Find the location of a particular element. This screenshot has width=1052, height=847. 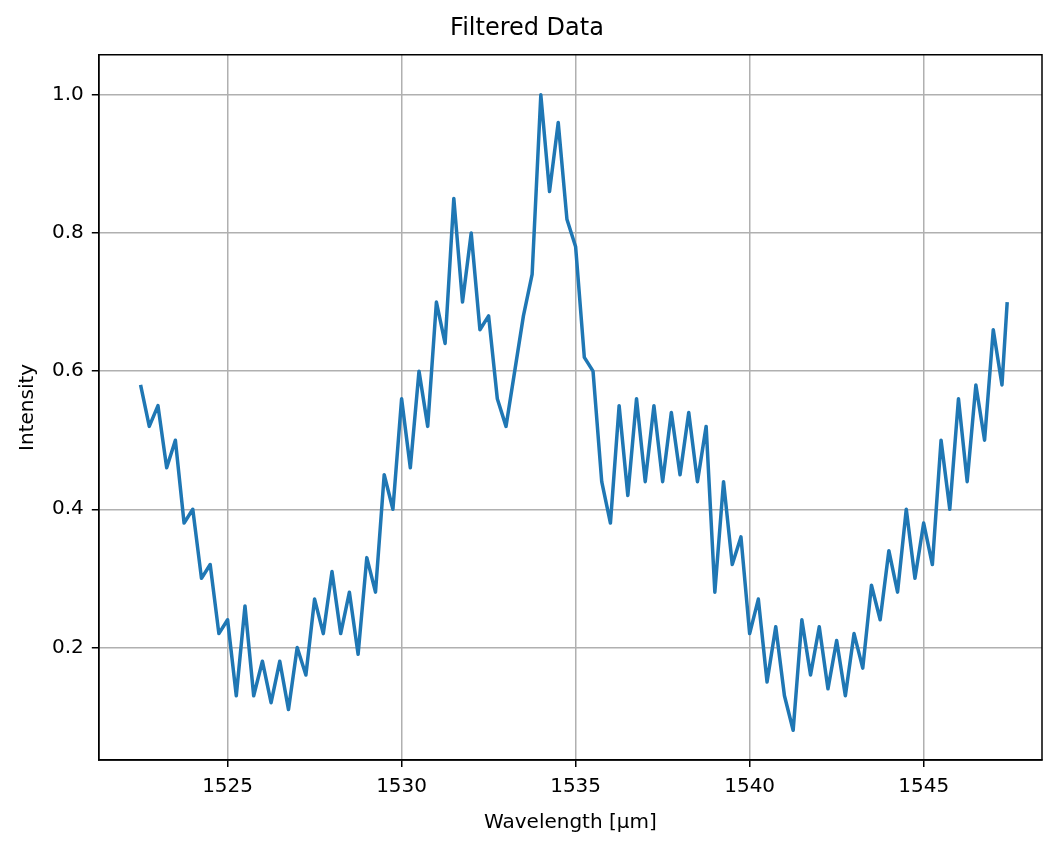

chart-title: Filtered Data is located at coordinates (527, 26).